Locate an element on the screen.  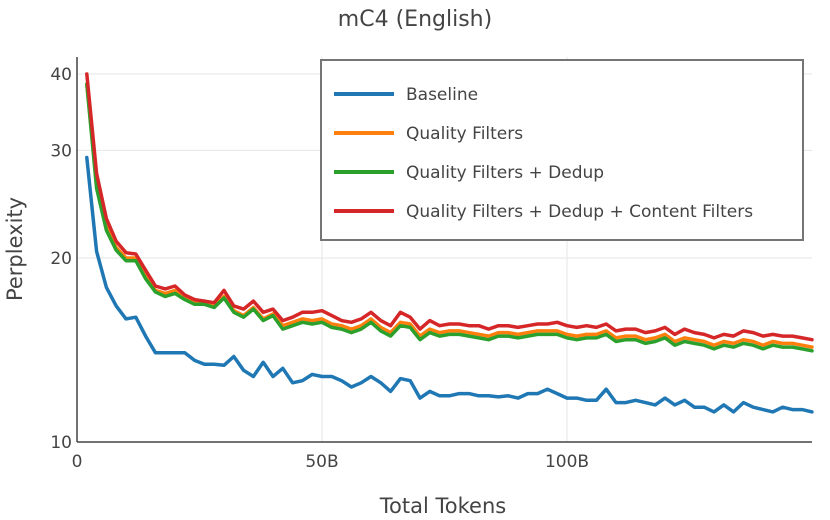
x-axis-title: Total Tokens is located at coordinates (442, 506).